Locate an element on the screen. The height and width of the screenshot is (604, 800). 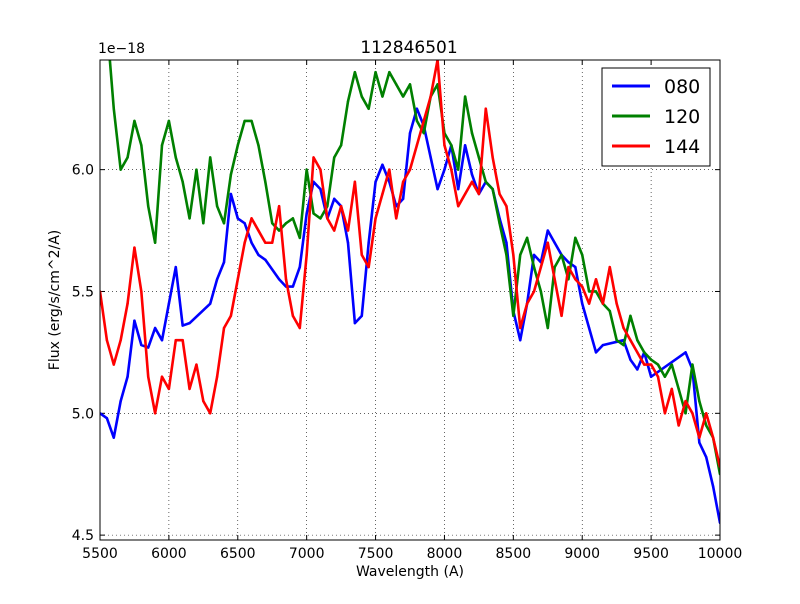
x-tick-label: 5500 is located at coordinates (100, 554).